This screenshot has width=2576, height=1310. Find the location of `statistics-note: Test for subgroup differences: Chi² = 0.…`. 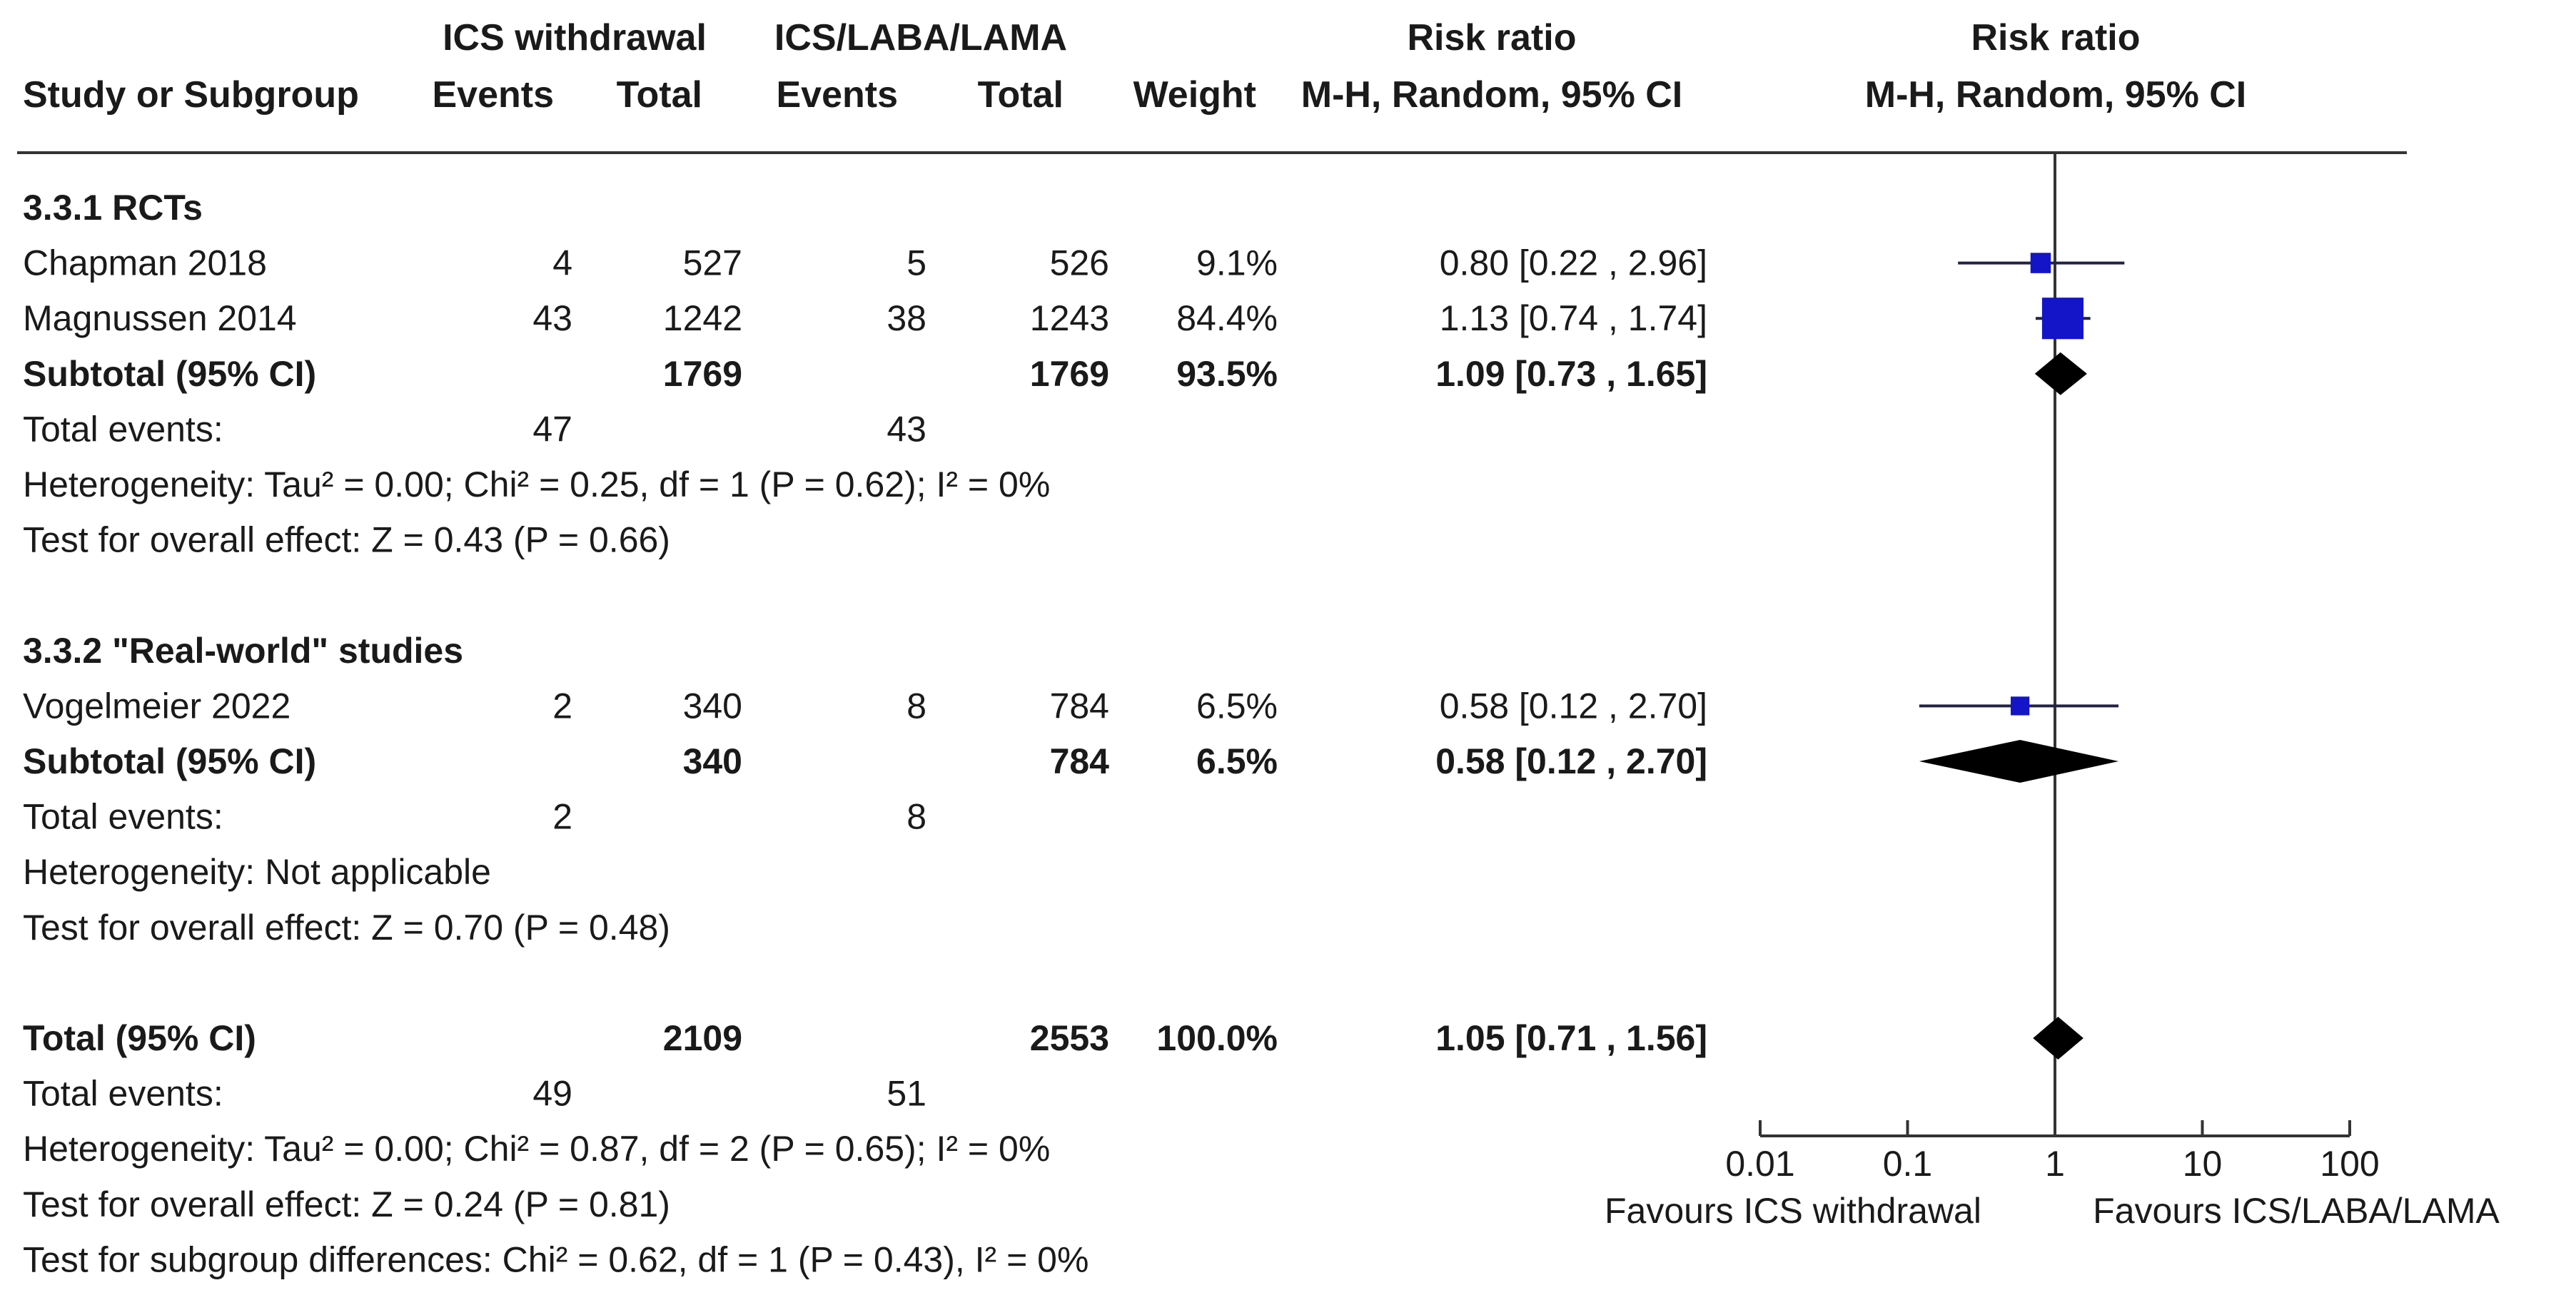

statistics-note: Test for subgroup differences: Chi² = 0.… is located at coordinates (556, 1259).